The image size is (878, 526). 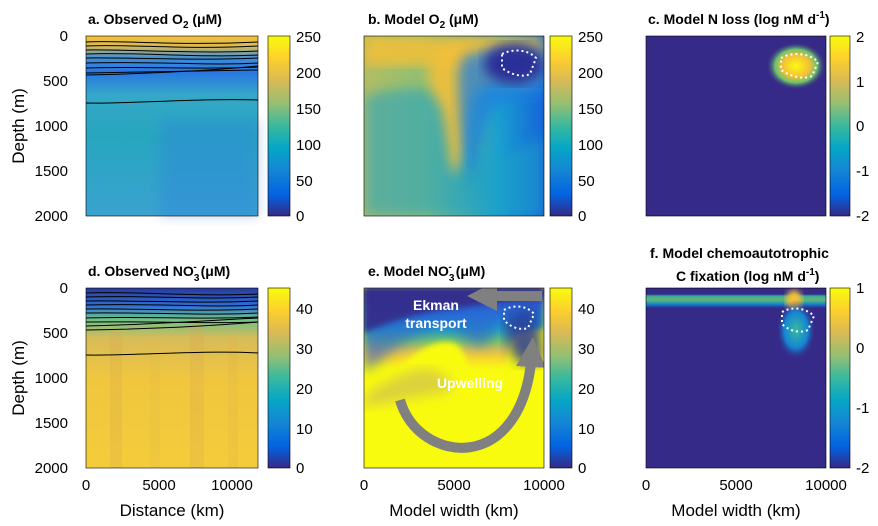 What do you see at coordinates (739, 18) in the screenshot?
I see `panel-c-title: c. Model N loss (log nM d-1)` at bounding box center [739, 18].